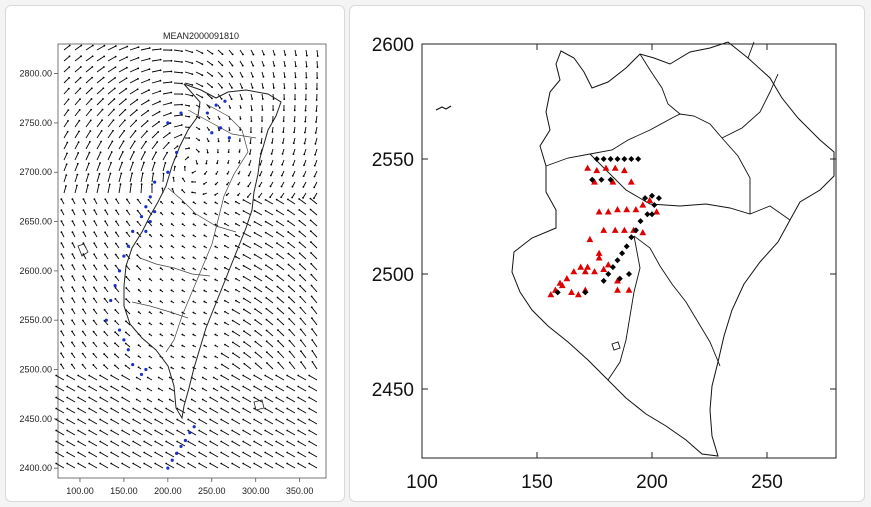 The image size is (871, 507). I want to click on y-tick-label: 2650.00, so click(35, 222).